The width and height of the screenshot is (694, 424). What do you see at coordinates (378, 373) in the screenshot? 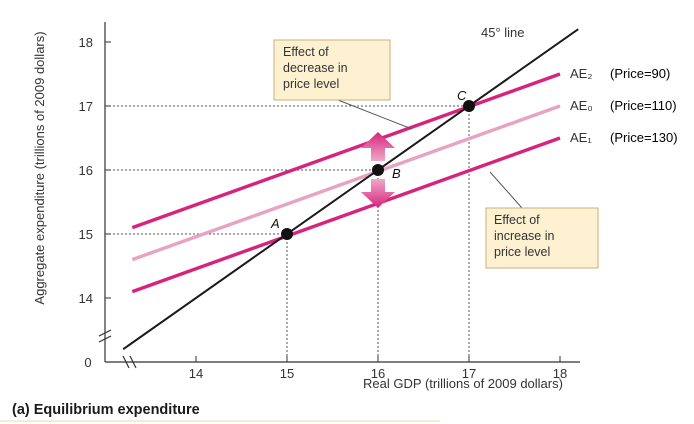
I see `x-tick-label: 16` at bounding box center [378, 373].